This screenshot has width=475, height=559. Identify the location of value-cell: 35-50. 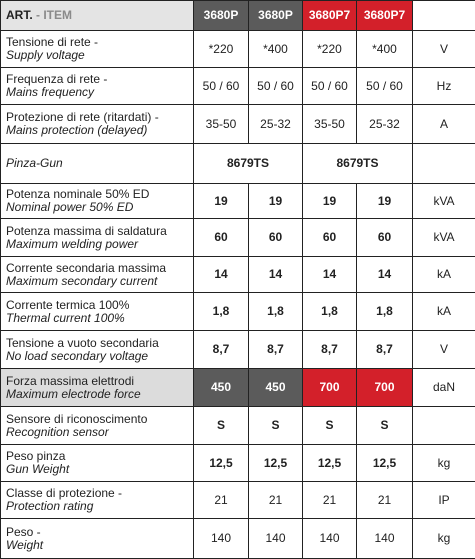
(330, 124).